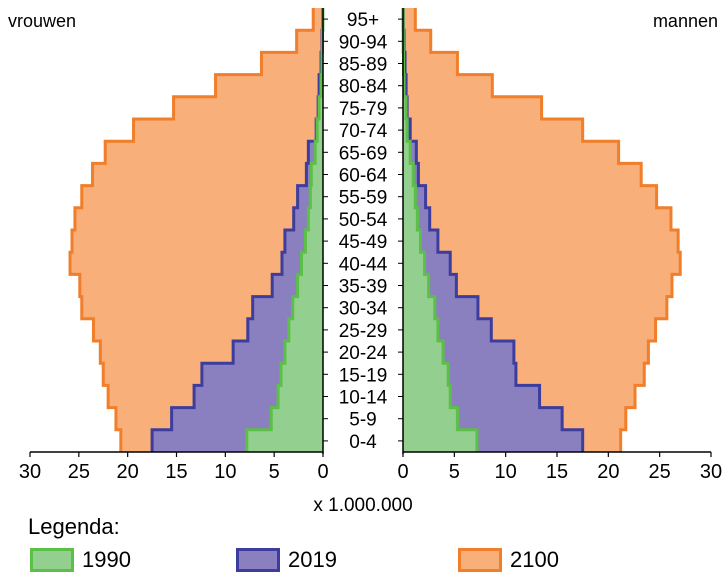  Describe the element at coordinates (285, 230) in the screenshot. I see `outline-vrouwen-1990` at that location.